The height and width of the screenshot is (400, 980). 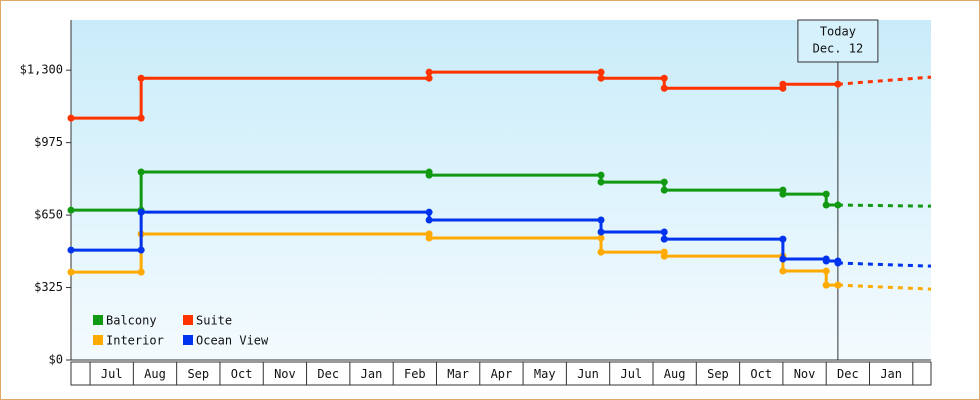 I want to click on x-tick-label: Apr, so click(x=502, y=374).